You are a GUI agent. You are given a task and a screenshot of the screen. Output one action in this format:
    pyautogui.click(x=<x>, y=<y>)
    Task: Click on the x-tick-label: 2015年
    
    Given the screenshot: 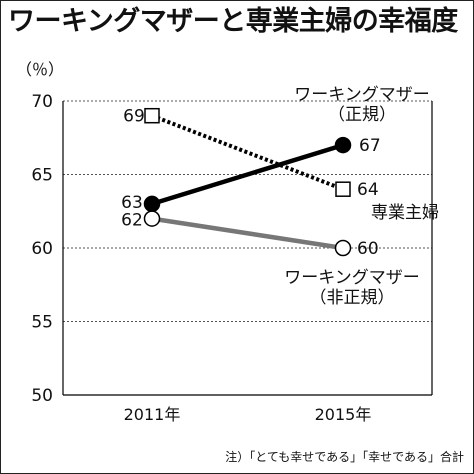 What is the action you would take?
    pyautogui.click(x=343, y=414)
    